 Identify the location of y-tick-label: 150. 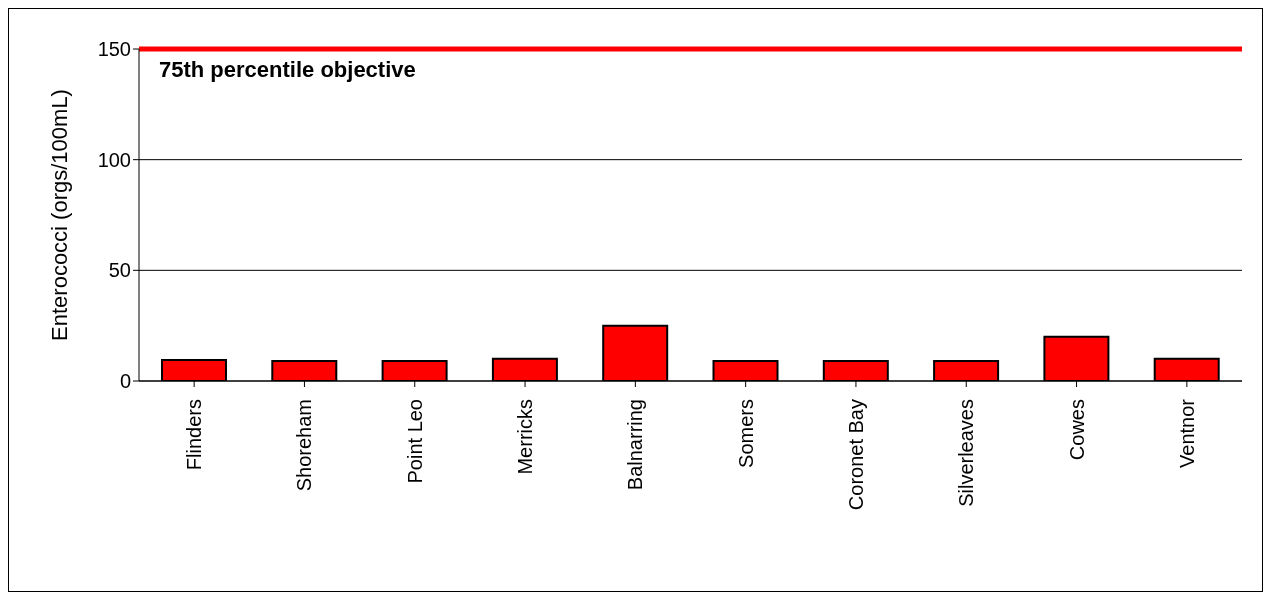
(114, 49).